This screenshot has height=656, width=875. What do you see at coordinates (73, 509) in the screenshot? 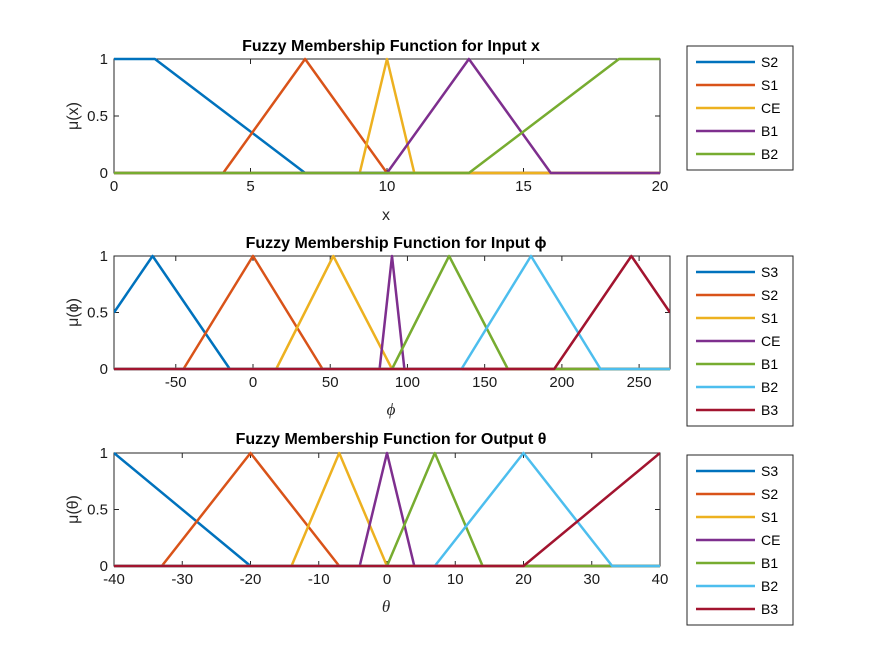
I see `y-axis-label: μ(θ)` at bounding box center [73, 509].